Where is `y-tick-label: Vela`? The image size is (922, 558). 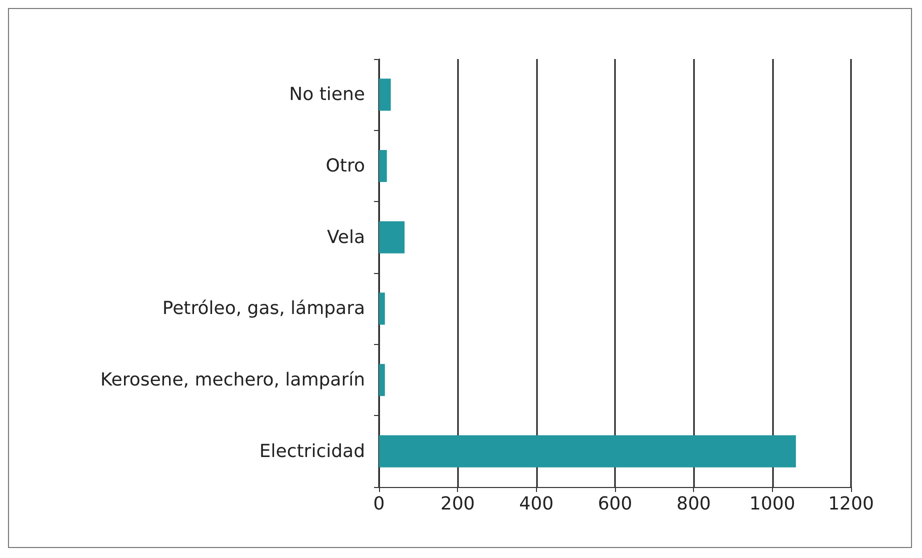
y-tick-label: Vela is located at coordinates (345, 237).